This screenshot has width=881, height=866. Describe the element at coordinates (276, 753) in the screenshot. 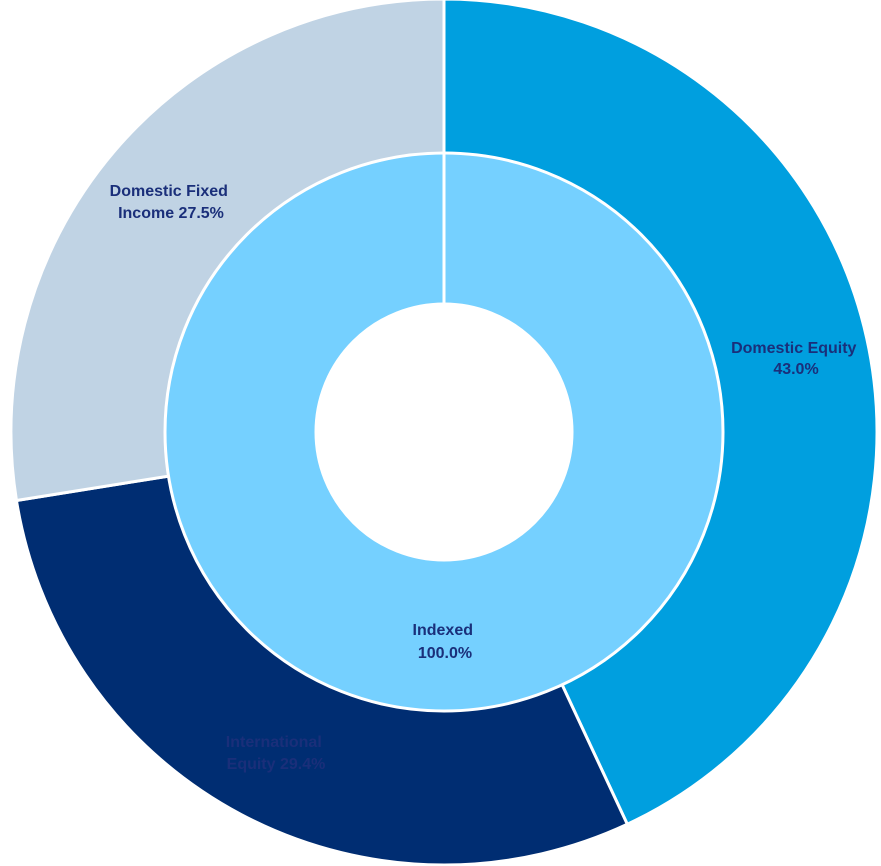

I see `label-international-equity: International Equity 29.4%` at that location.